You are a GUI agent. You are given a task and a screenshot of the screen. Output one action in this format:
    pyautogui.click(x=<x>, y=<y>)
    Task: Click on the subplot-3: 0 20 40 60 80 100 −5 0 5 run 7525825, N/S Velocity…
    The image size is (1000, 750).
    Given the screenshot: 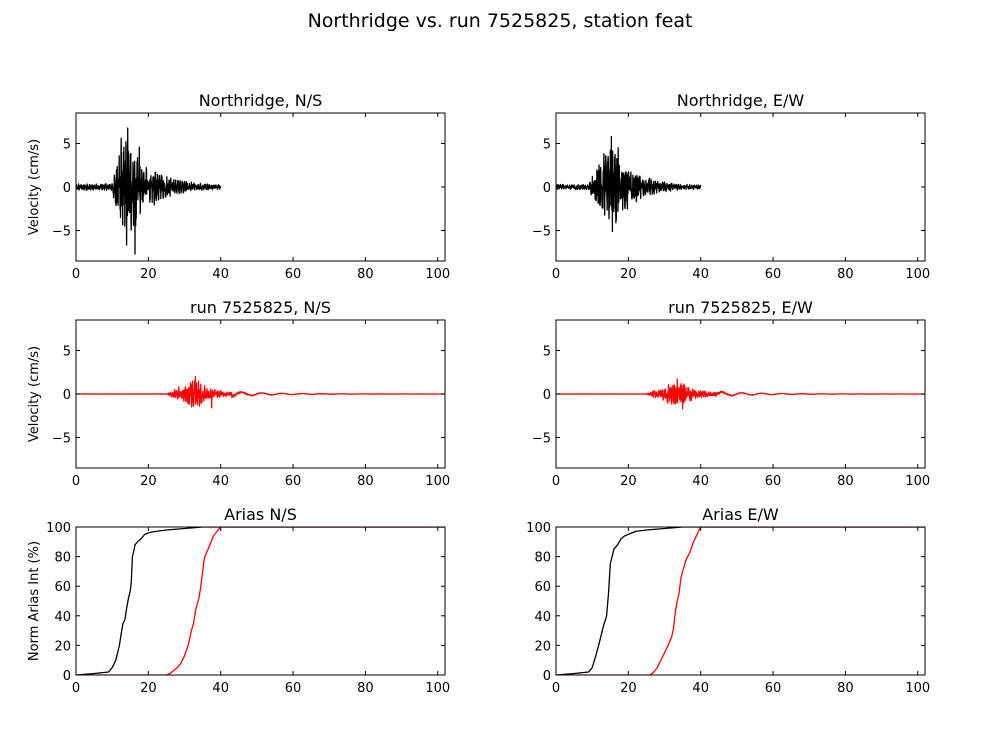 What is the action you would take?
    pyautogui.click(x=238, y=393)
    